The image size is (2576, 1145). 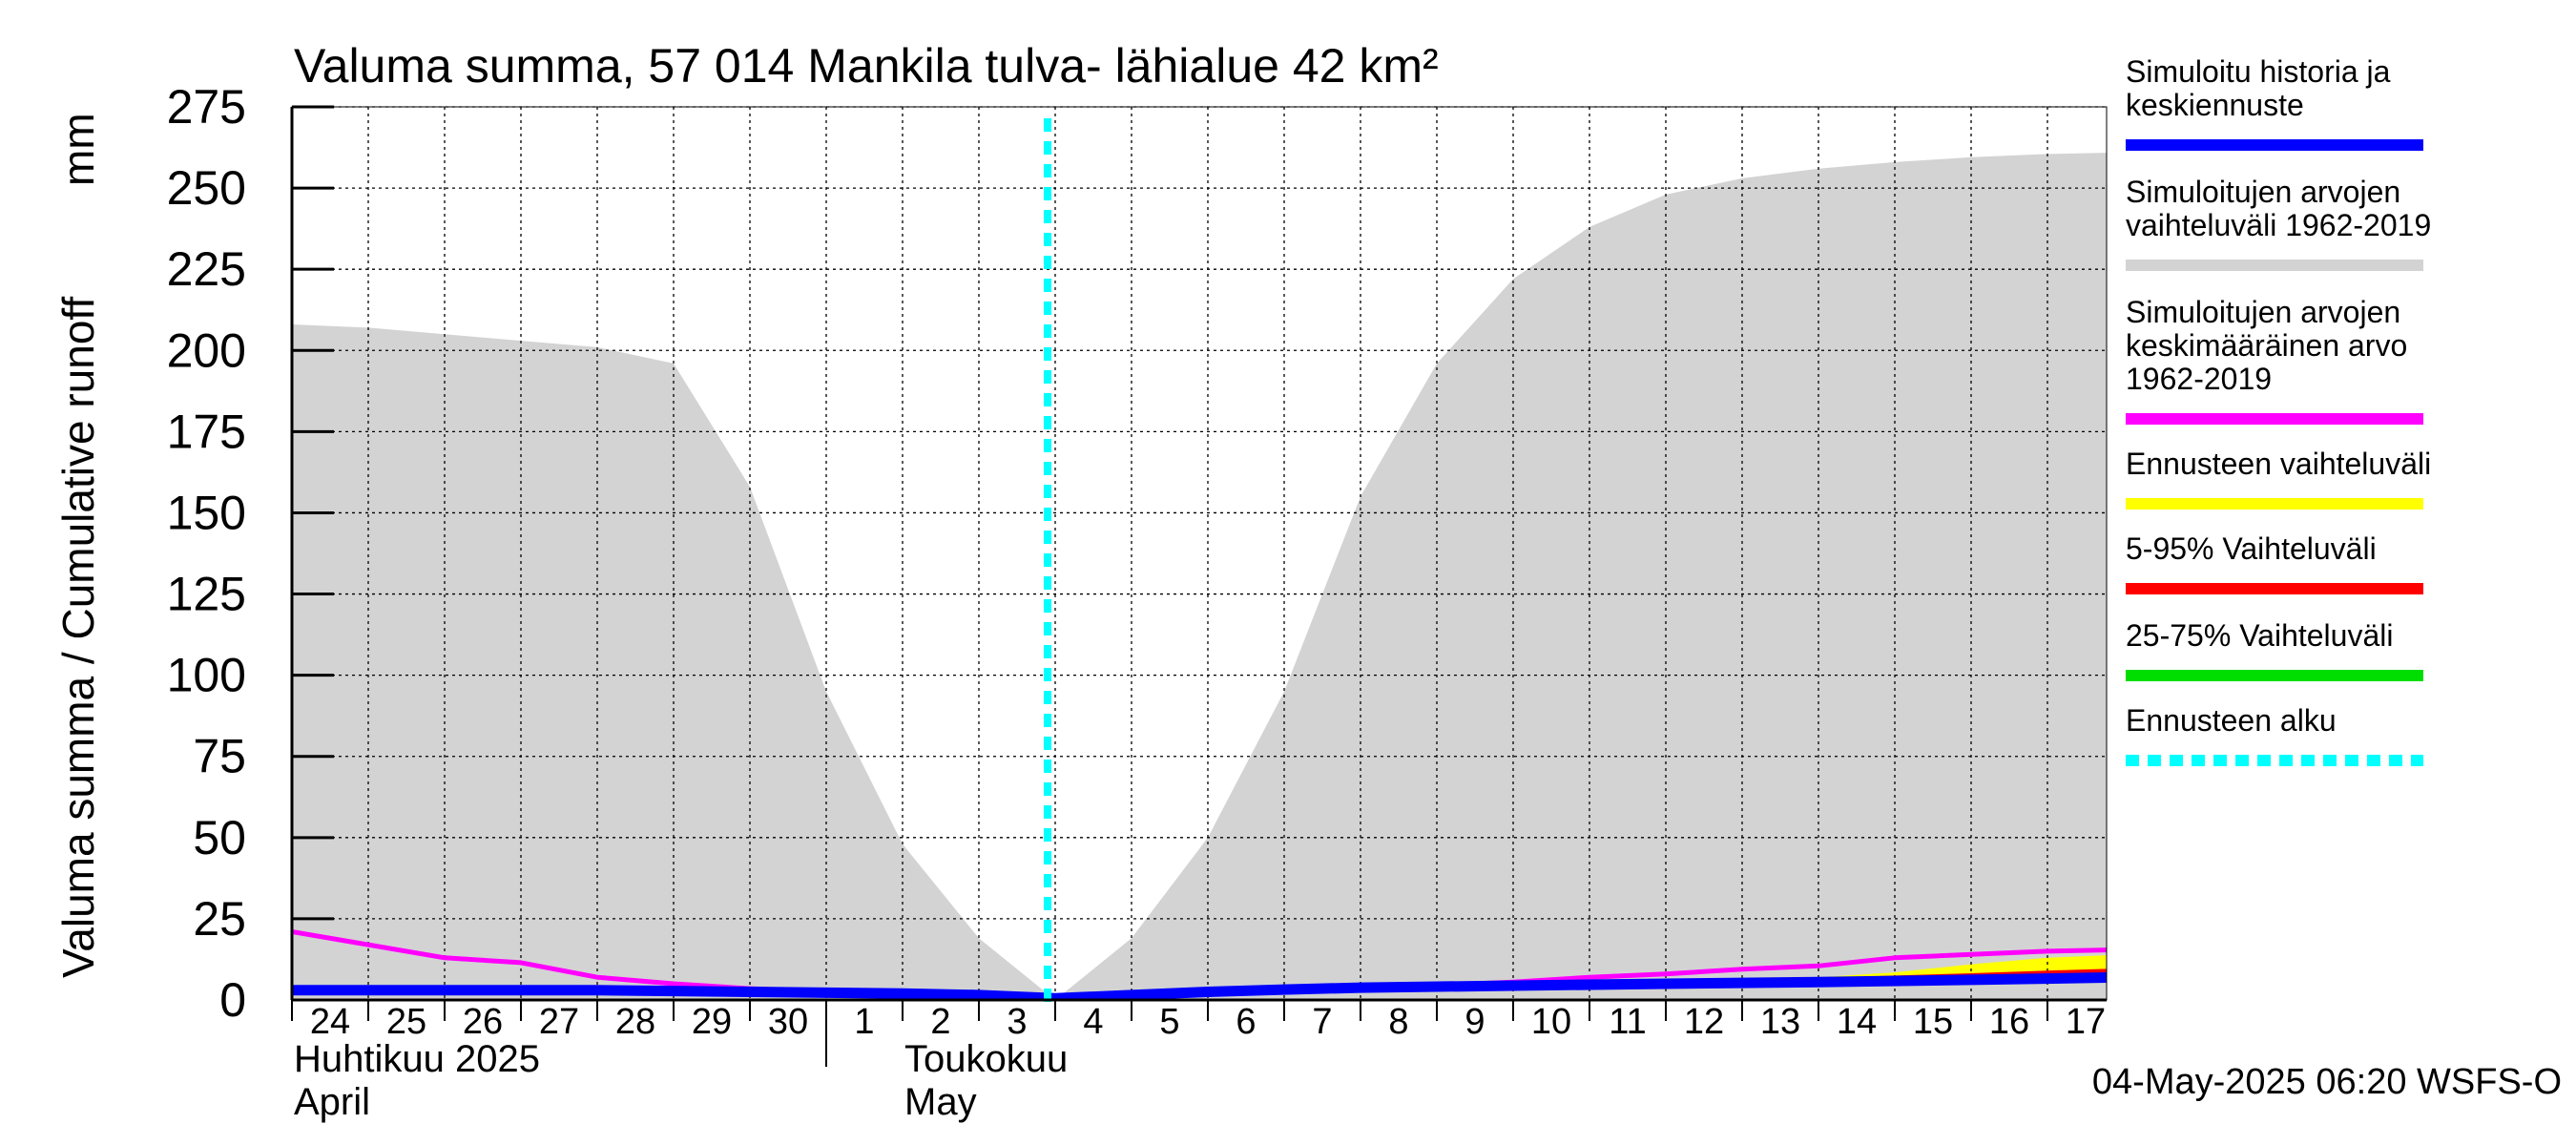 What do you see at coordinates (206, 676) in the screenshot?
I see `y-tick-label: 100` at bounding box center [206, 676].